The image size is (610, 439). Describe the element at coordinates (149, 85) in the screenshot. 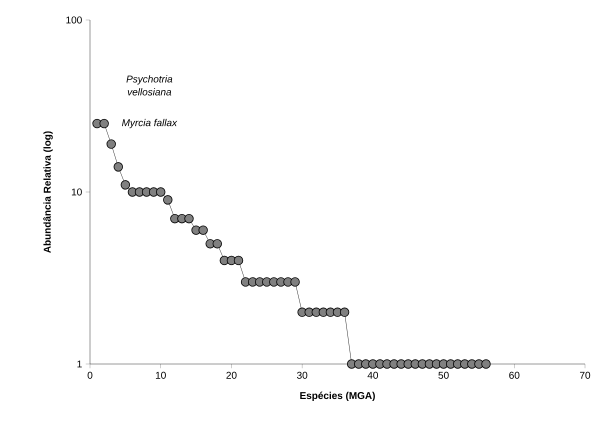

I see `annotation: Psychotria vellosiana` at that location.